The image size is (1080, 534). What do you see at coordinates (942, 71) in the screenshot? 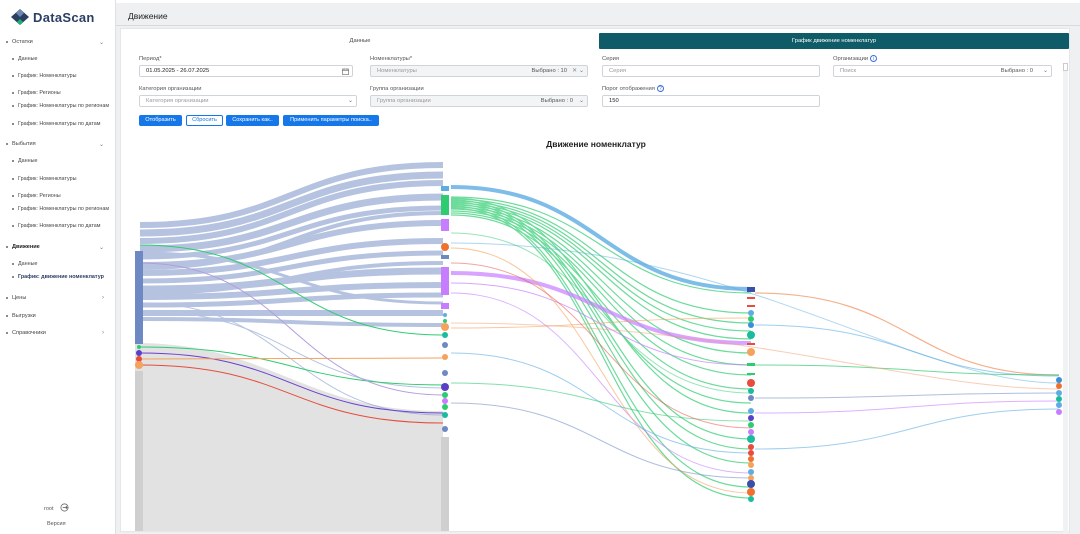
I see `org-select: Поиск Выбрано : 0 ⌄` at bounding box center [942, 71].